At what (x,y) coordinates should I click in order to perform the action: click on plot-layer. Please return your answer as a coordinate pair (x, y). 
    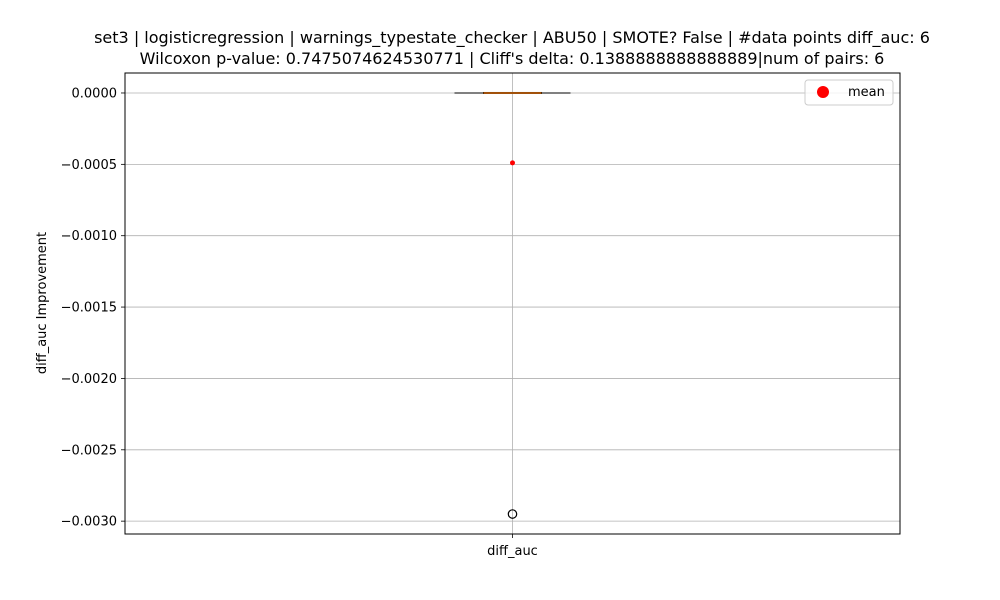
    Looking at the image, I should click on (512, 305).